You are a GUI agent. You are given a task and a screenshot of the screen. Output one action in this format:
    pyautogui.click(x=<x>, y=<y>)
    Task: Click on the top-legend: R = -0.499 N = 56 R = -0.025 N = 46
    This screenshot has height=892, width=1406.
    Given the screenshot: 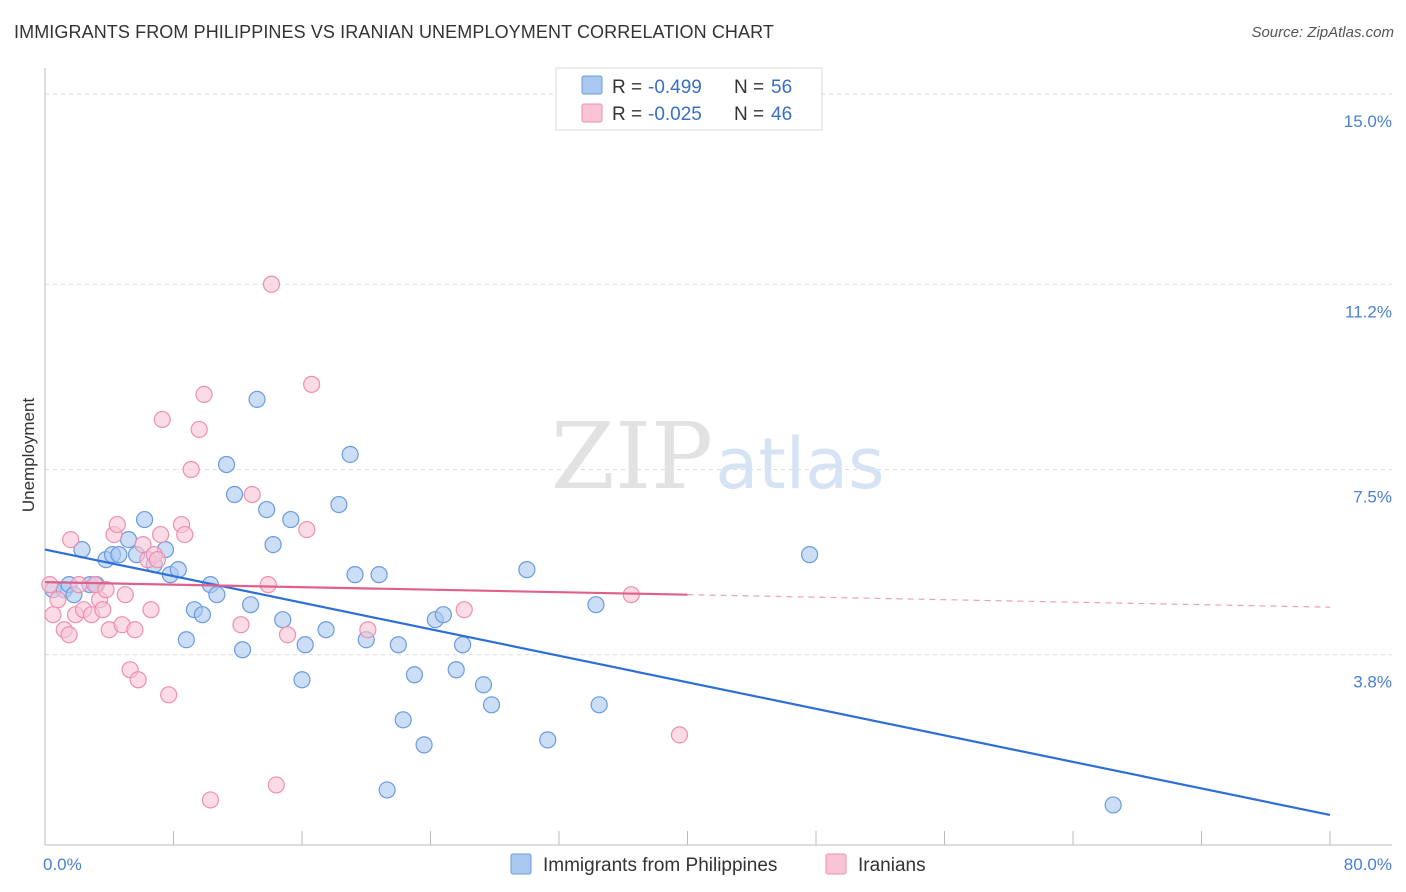 What is the action you would take?
    pyautogui.click(x=689, y=99)
    